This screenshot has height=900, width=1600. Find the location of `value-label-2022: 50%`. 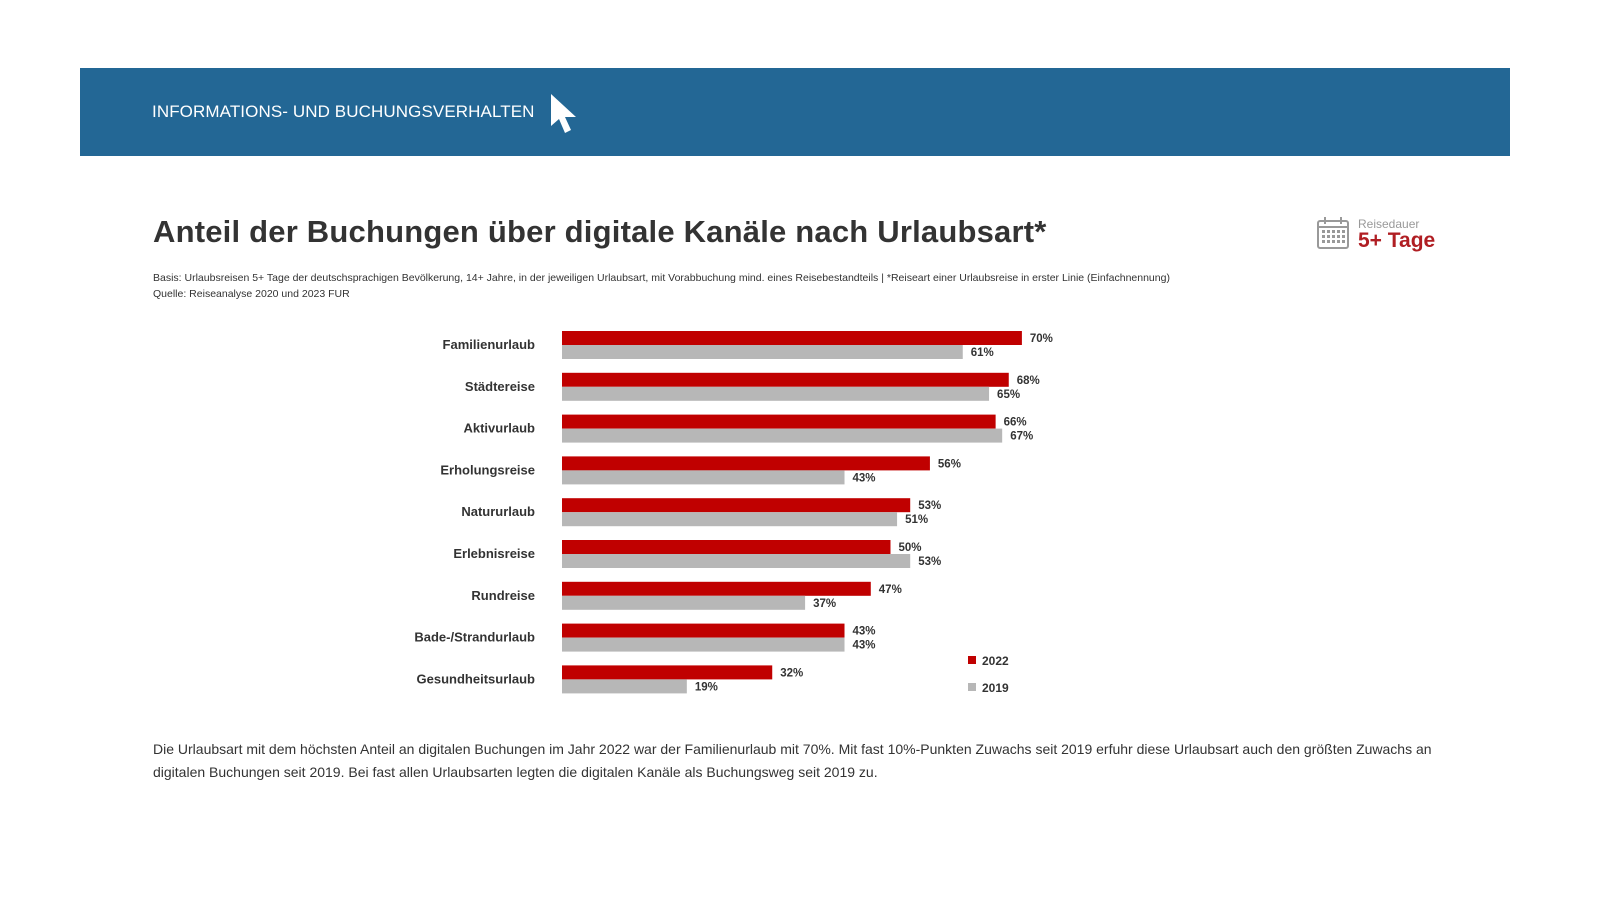

value-label-2022: 50% is located at coordinates (910, 548).